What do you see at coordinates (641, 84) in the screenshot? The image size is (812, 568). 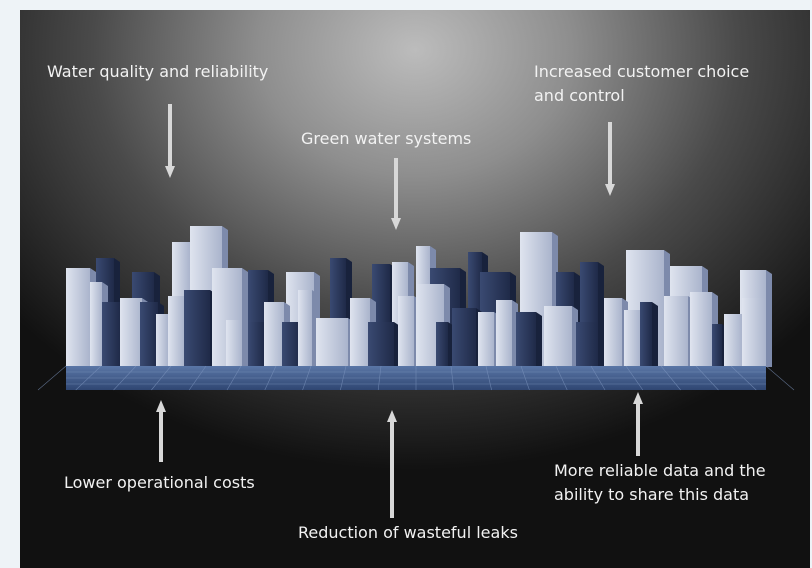 I see `label-customer-choice: Increased customer choice and control` at bounding box center [641, 84].